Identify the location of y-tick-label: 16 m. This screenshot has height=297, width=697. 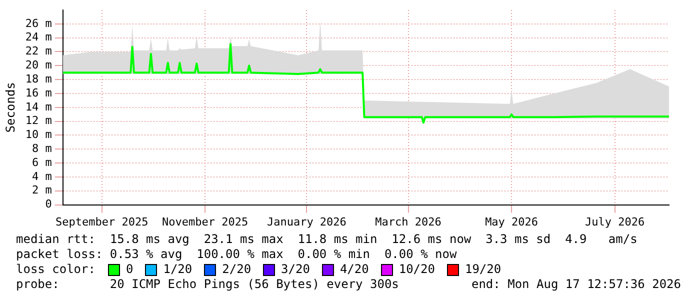
(38, 93).